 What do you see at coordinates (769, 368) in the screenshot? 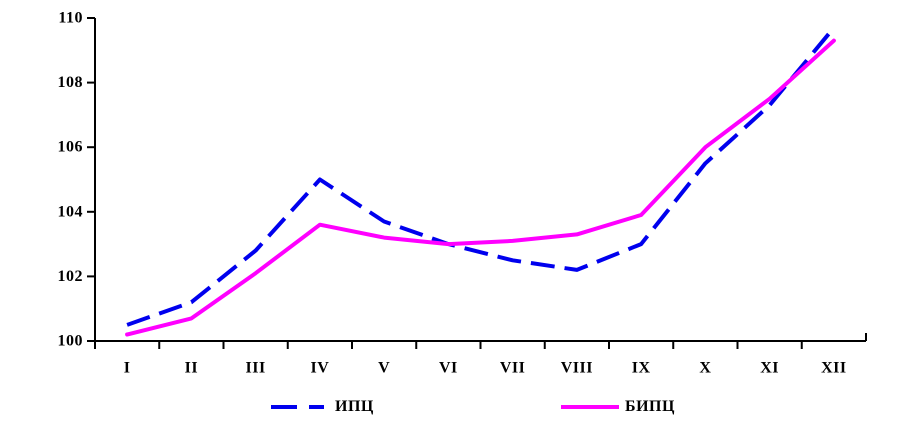
I see `x-axis-category-label: XI` at bounding box center [769, 368].